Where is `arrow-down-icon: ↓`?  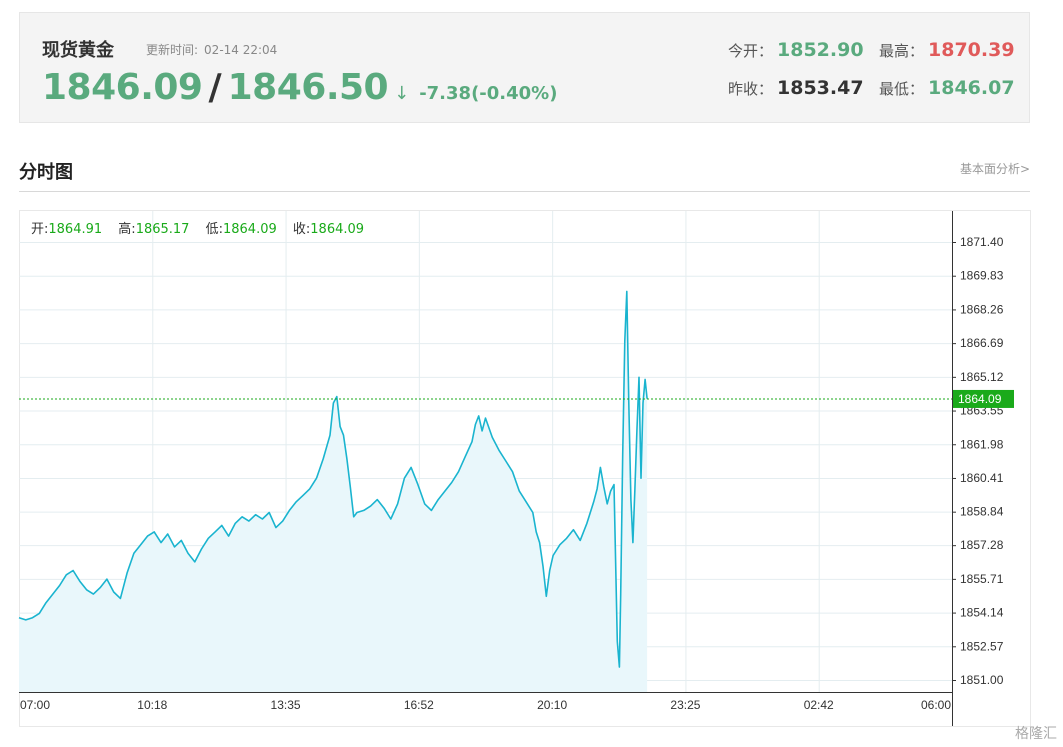
arrow-down-icon: ↓ is located at coordinates (402, 93).